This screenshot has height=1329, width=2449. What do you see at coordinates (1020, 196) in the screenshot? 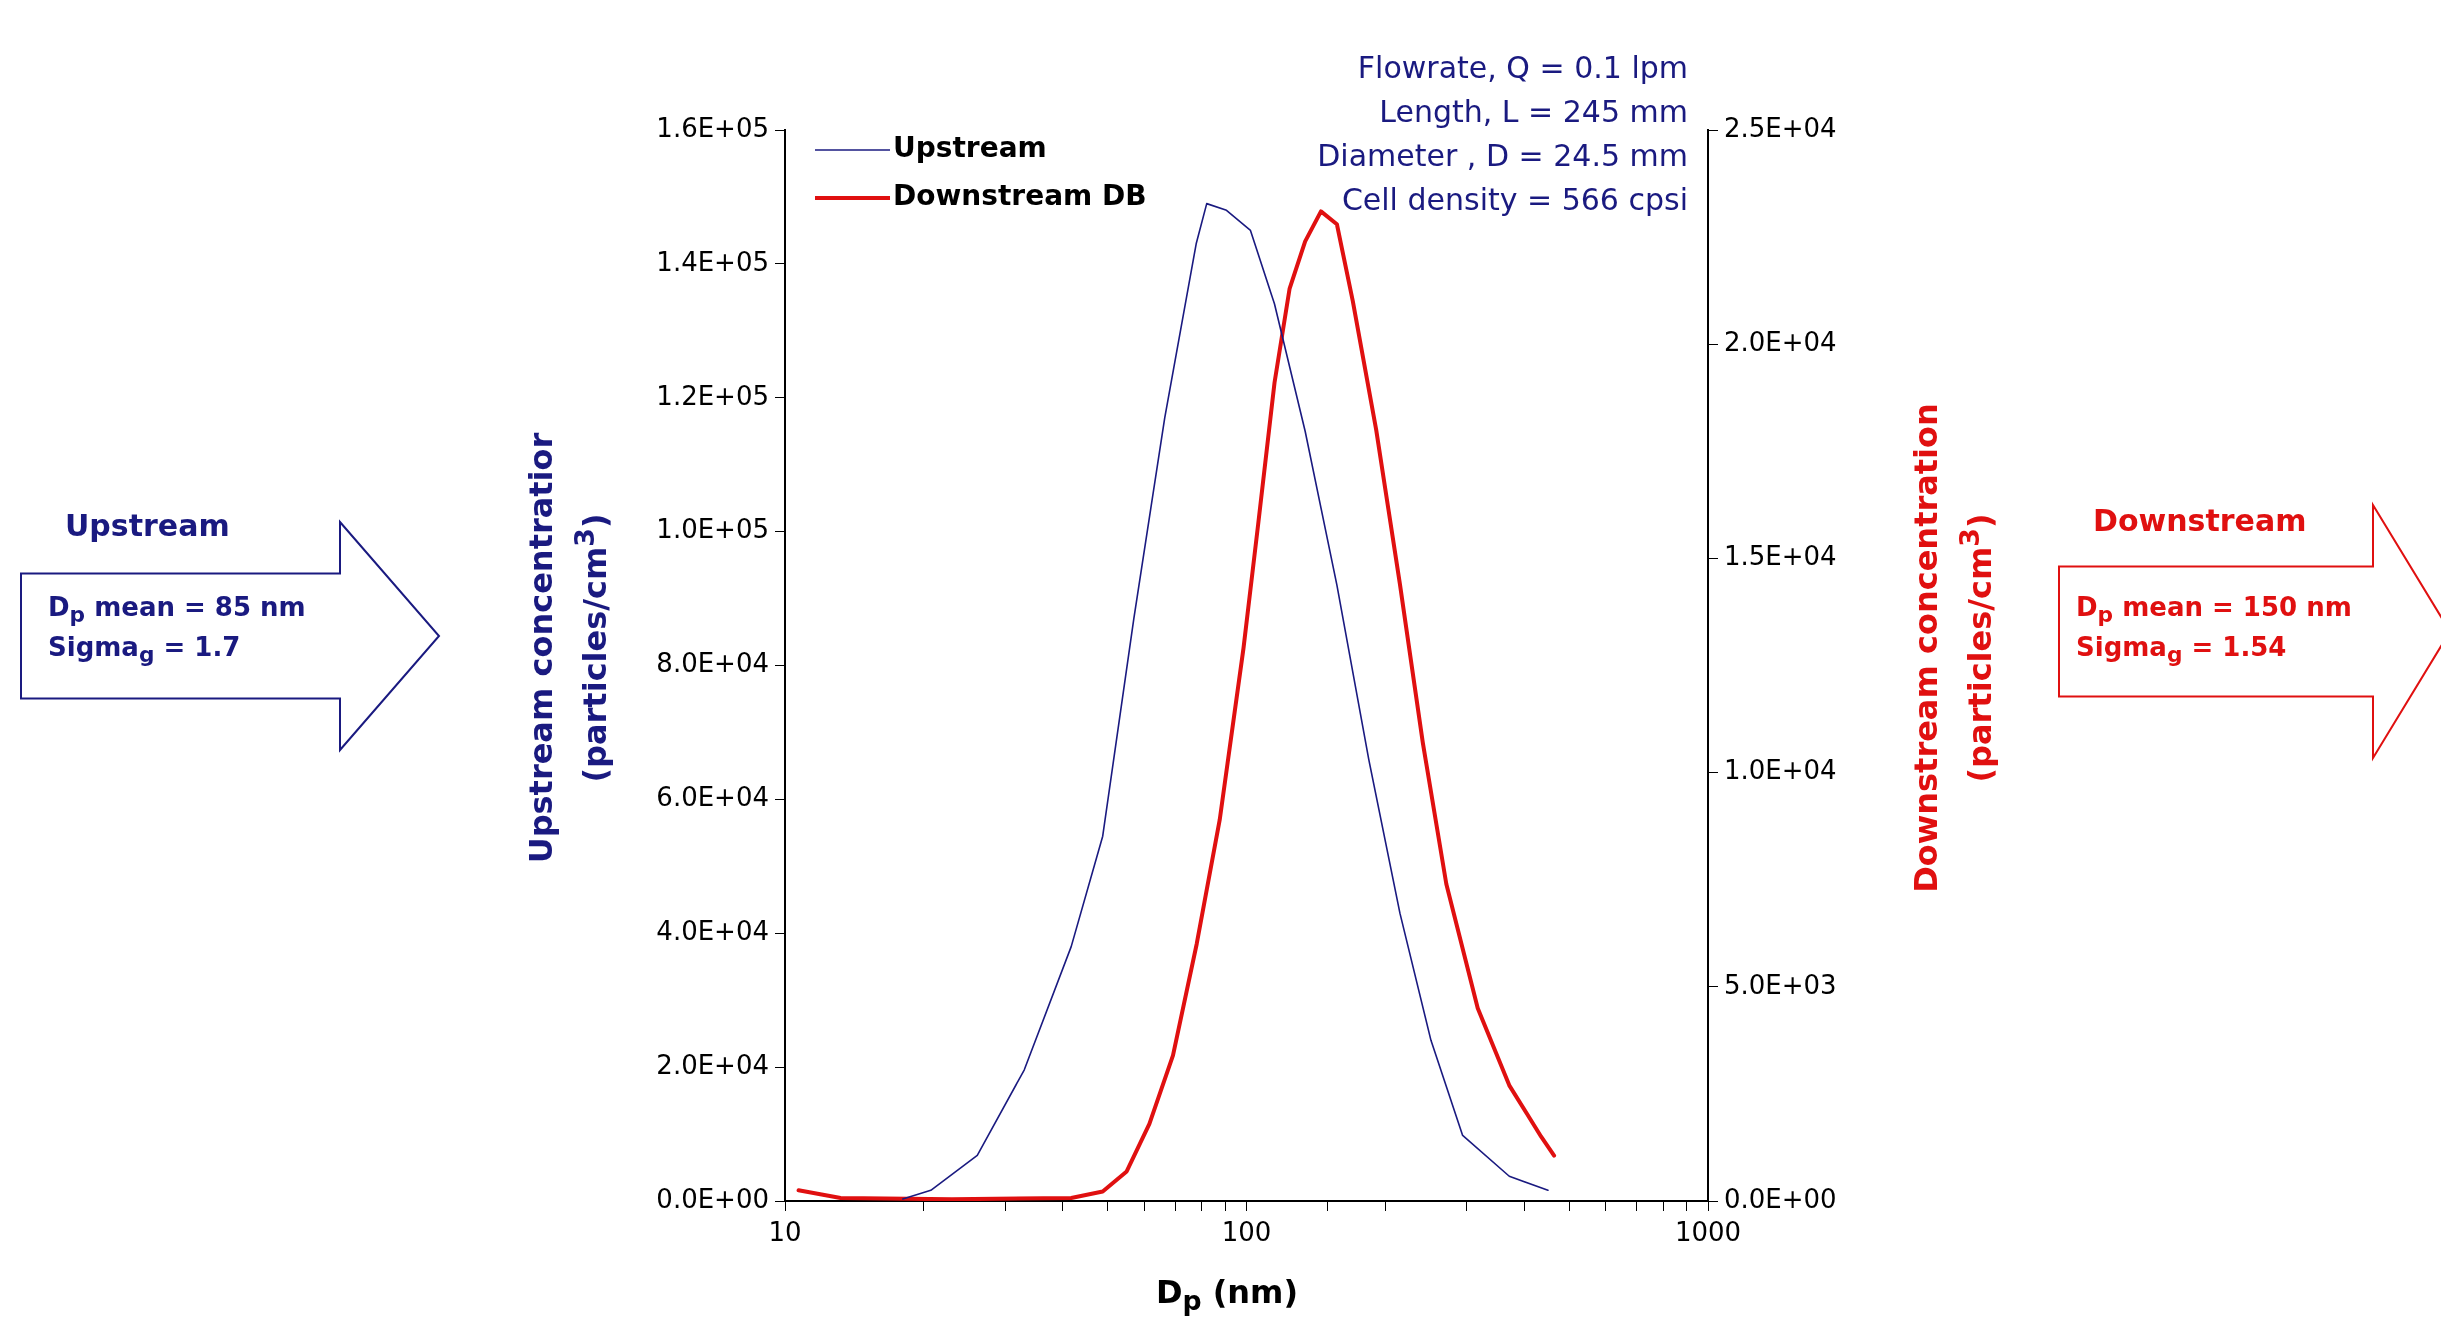
I see `legend-label: Downstream DB` at bounding box center [1020, 196].